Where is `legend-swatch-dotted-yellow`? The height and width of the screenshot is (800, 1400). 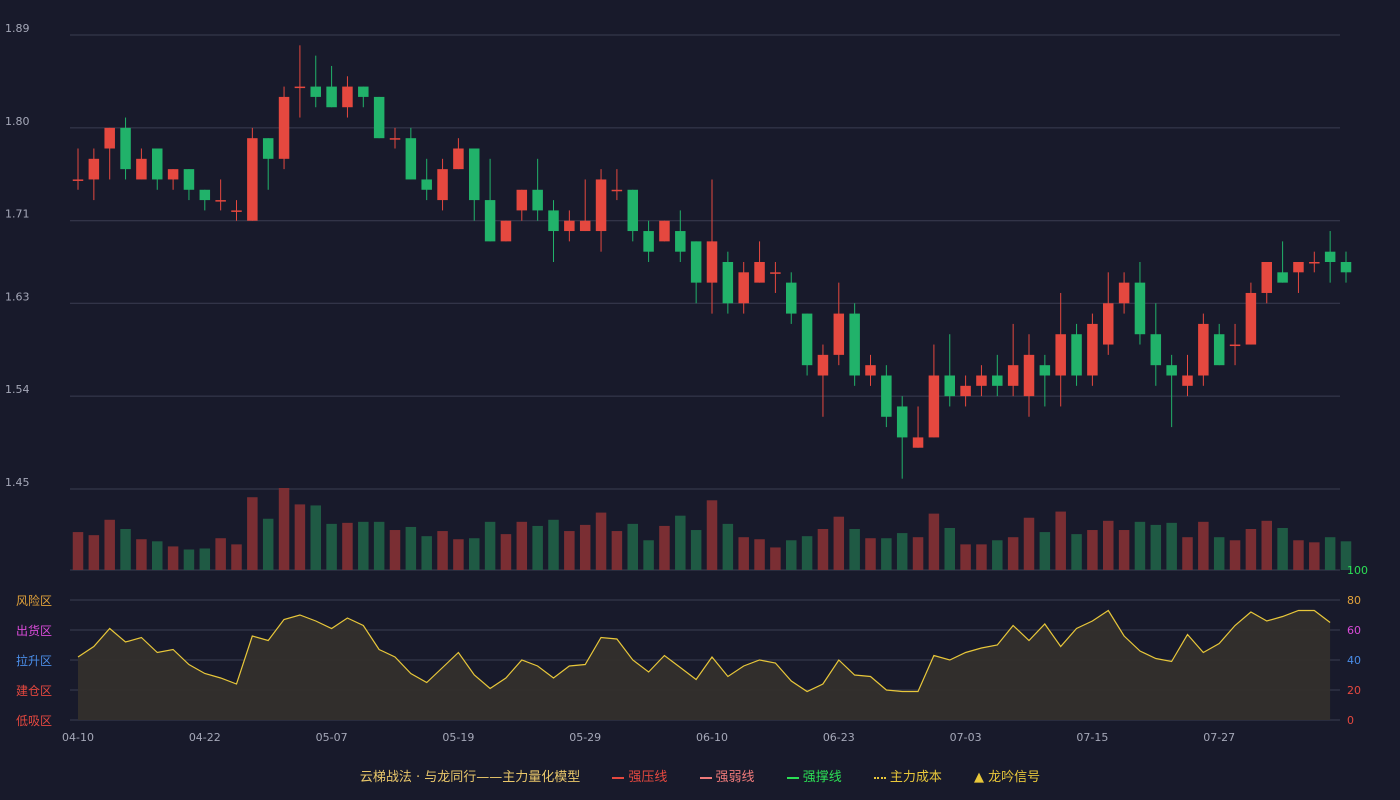 legend-swatch-dotted-yellow is located at coordinates (879, 777).